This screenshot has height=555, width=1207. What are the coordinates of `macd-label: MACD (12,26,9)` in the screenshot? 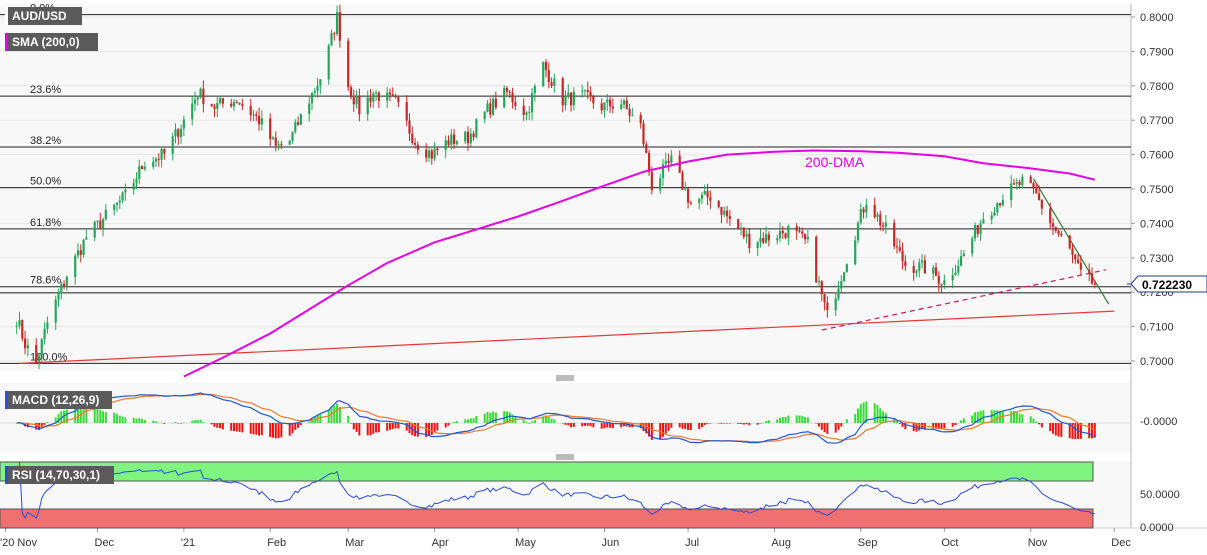 It's located at (55, 400).